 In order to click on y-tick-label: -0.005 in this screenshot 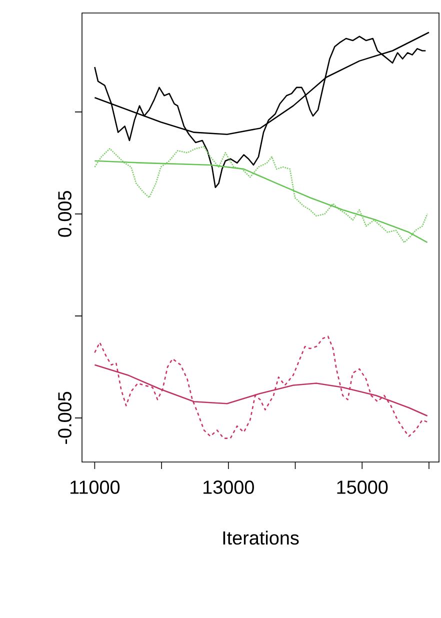, I will do `click(65, 418)`.